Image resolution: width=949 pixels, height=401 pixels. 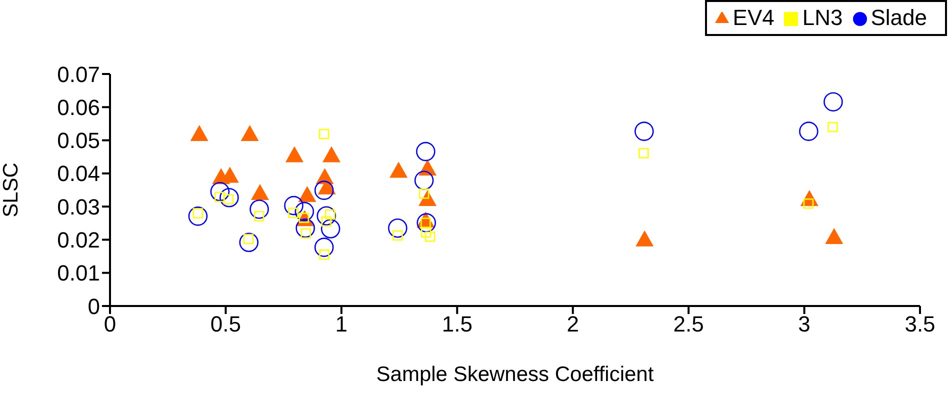 What do you see at coordinates (11, 190) in the screenshot?
I see `y-axis-title: SLSC` at bounding box center [11, 190].